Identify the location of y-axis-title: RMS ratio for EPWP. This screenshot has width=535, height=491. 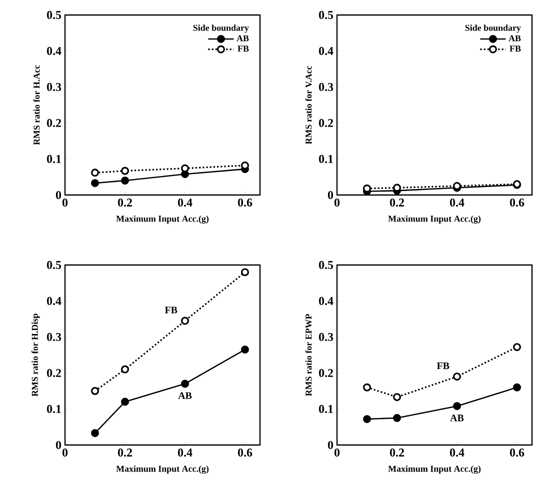
(308, 355).